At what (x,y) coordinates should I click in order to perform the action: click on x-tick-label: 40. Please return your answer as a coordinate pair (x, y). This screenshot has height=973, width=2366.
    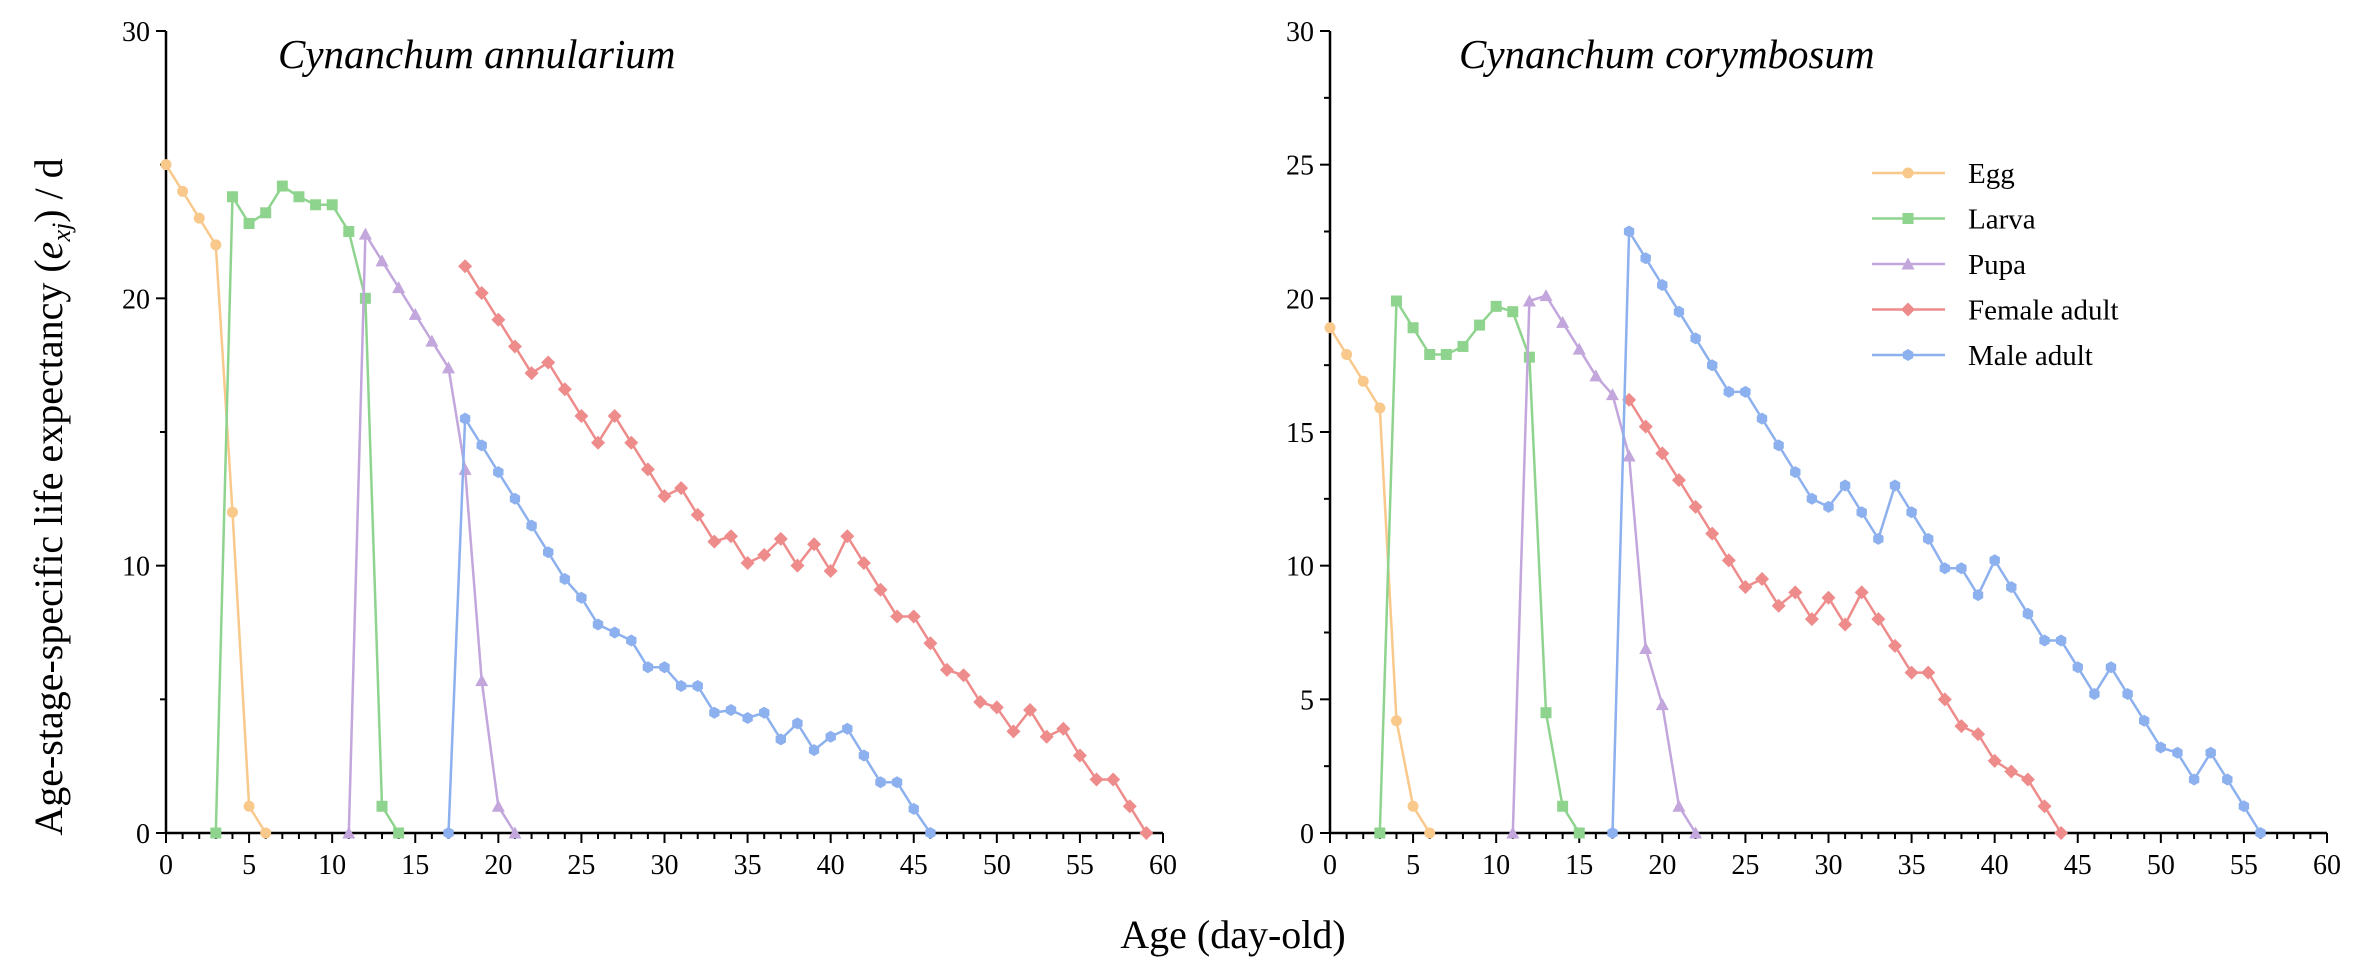
    Looking at the image, I should click on (1995, 865).